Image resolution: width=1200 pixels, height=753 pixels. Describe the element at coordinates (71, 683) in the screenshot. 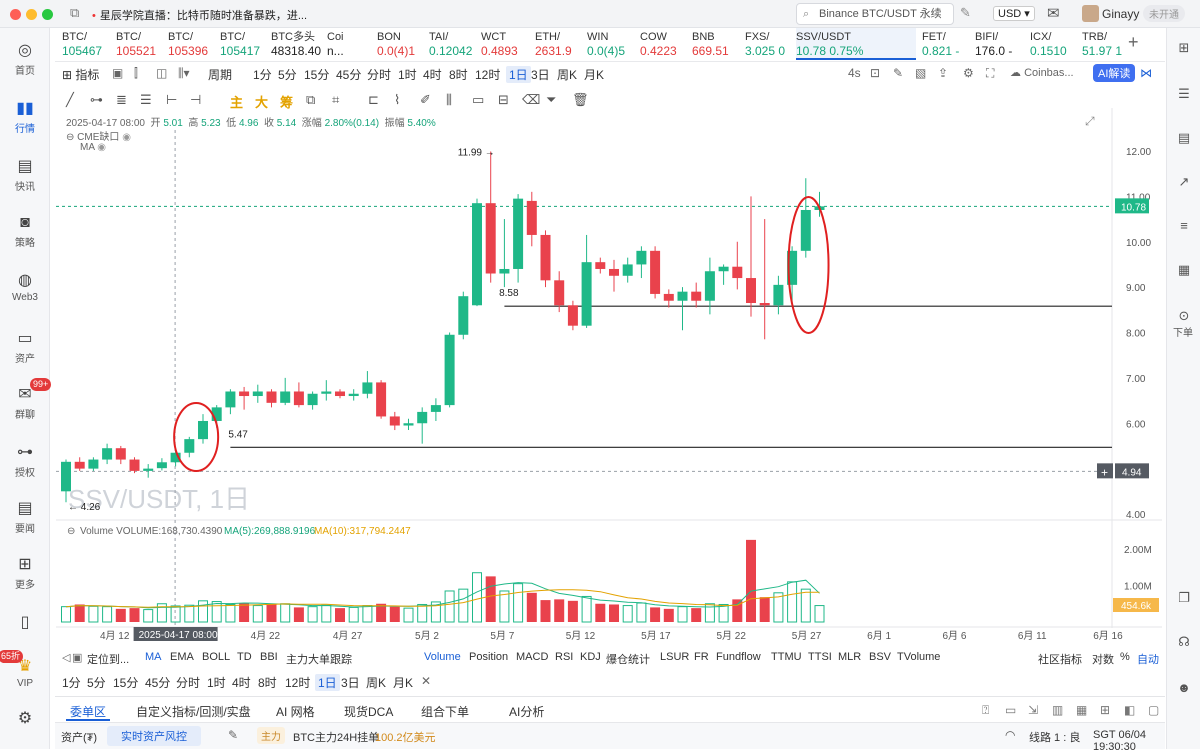

I see `interval-bottom-1分: 1分` at that location.